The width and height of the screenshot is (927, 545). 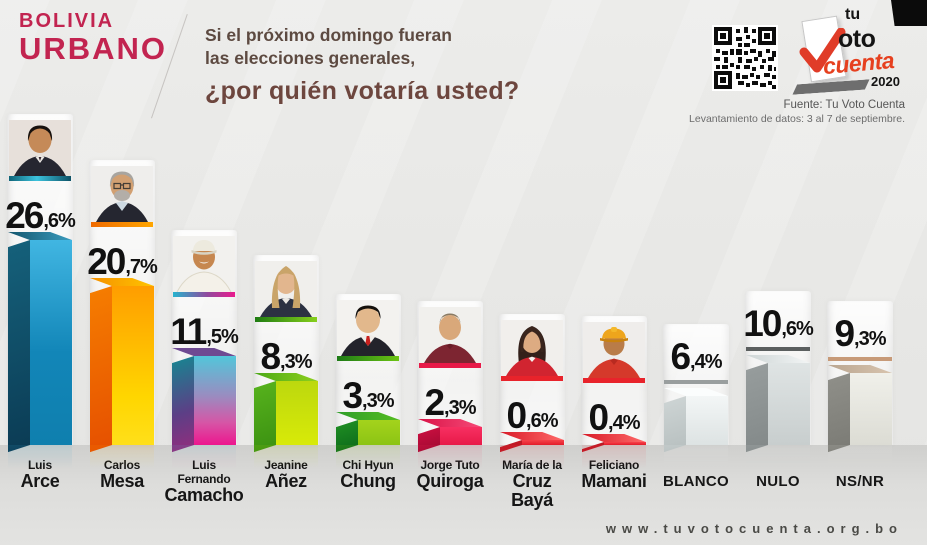 What do you see at coordinates (778, 323) in the screenshot?
I see `percentage-label: 10,6%` at bounding box center [778, 323].